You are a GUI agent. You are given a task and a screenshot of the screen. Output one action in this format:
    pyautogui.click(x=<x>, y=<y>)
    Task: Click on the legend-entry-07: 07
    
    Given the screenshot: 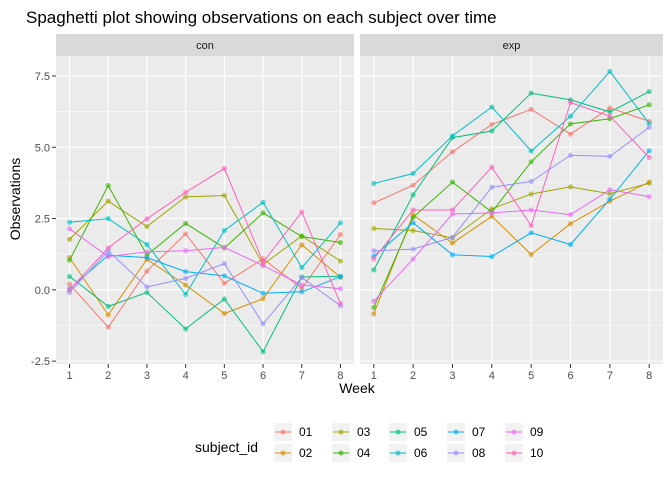 What is the action you would take?
    pyautogui.click(x=466, y=432)
    